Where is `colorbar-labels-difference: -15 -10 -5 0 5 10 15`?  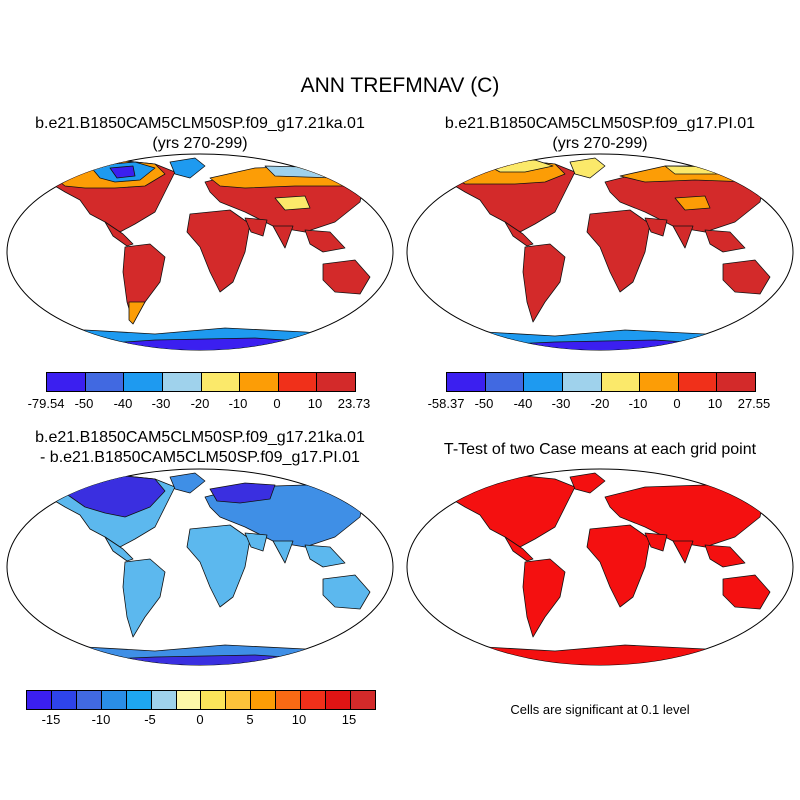
colorbar-labels-difference: -15 -10 -5 0 5 10 15 is located at coordinates (200, 721).